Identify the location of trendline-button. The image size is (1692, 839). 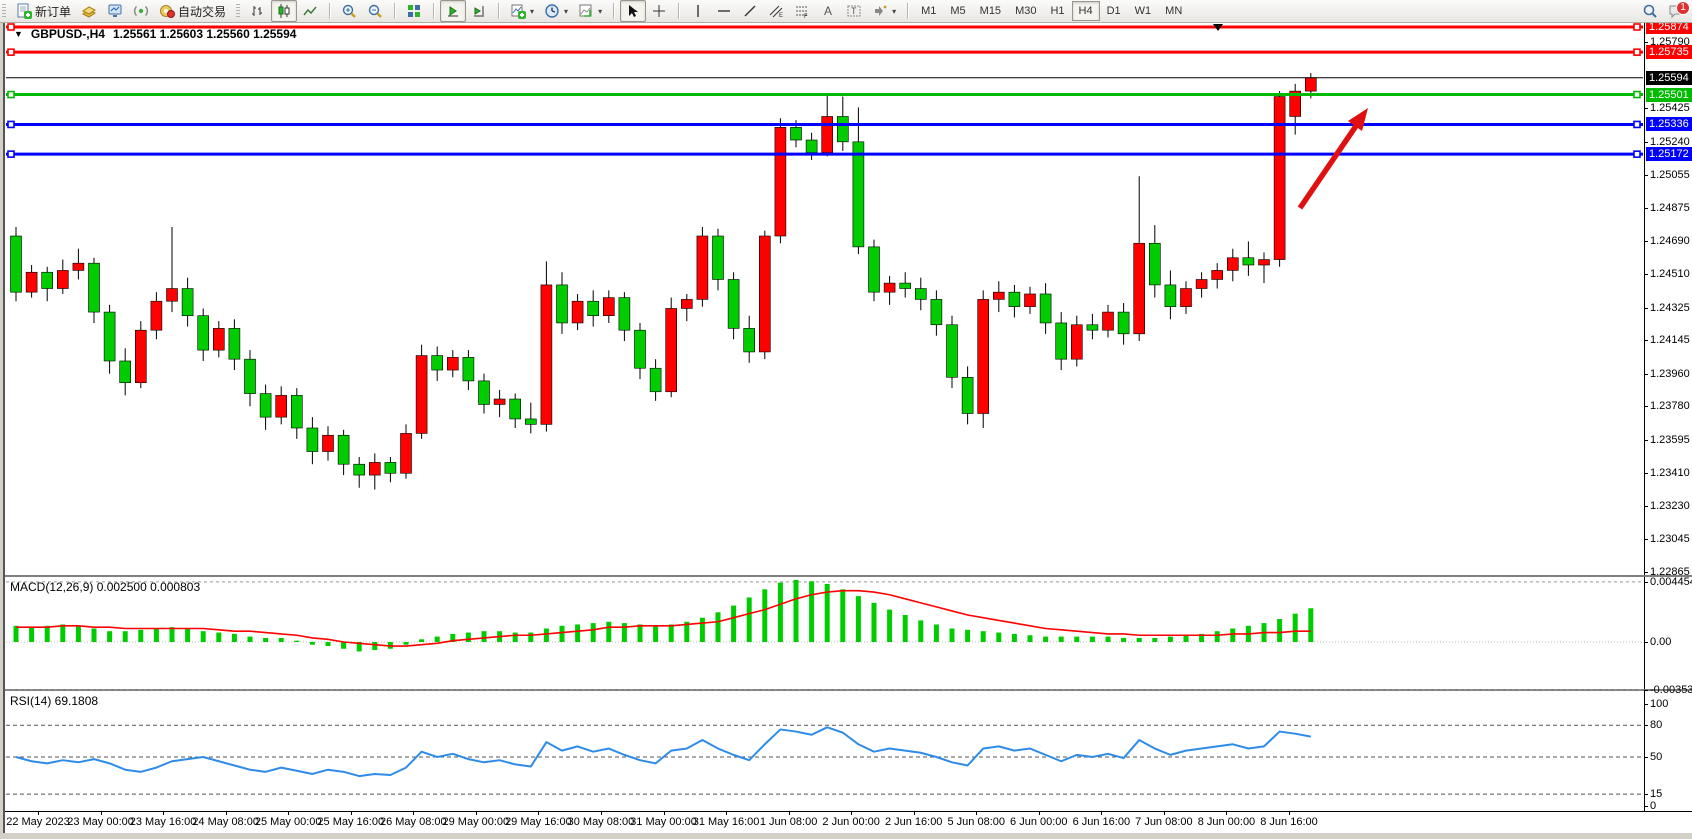
(750, 11).